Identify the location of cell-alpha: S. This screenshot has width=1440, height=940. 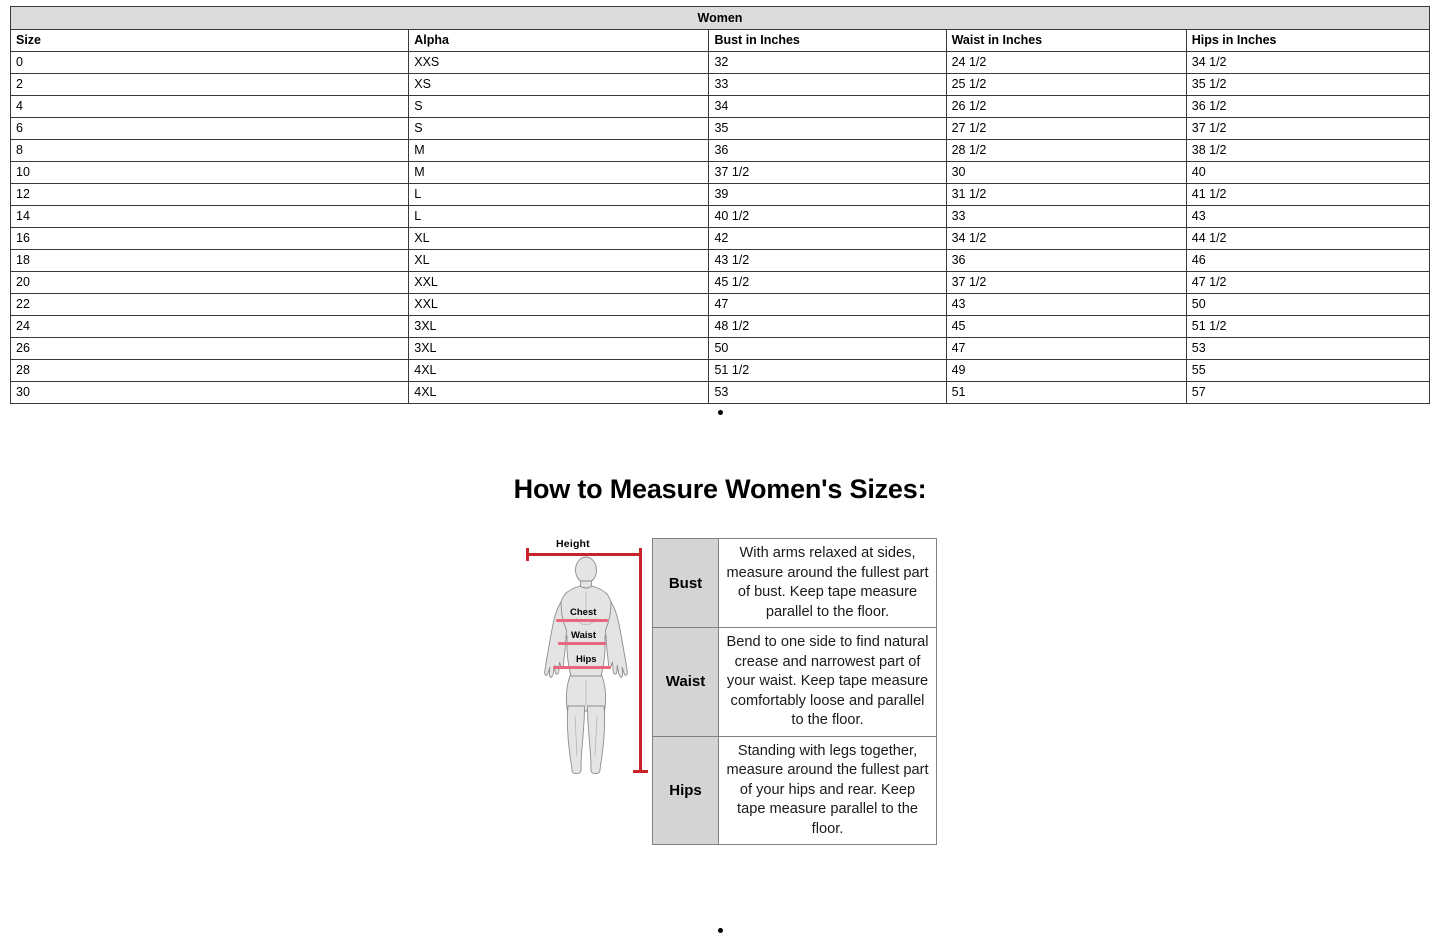
(559, 128).